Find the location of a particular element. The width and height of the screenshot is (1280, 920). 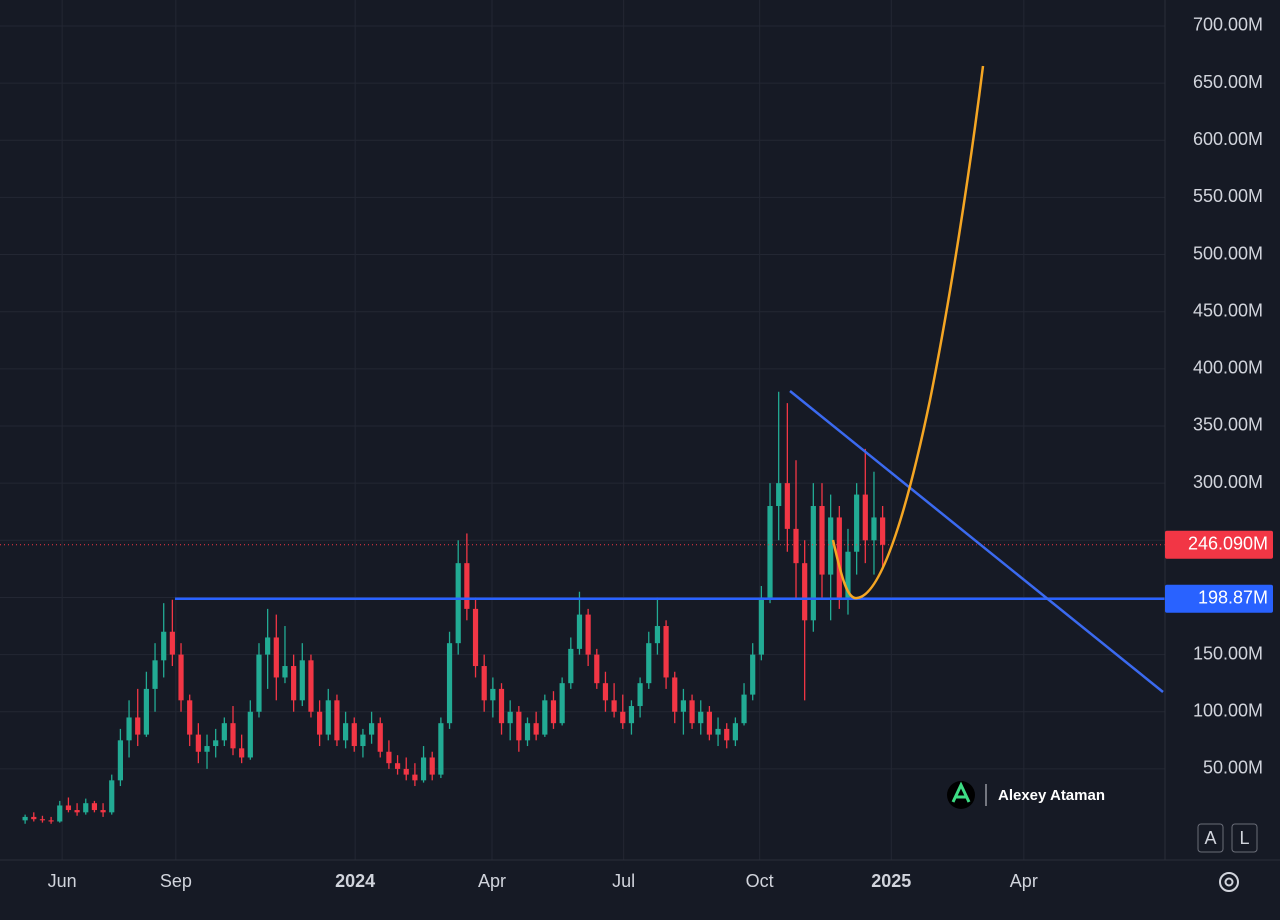

price-label: 198.87M is located at coordinates (1233, 597).